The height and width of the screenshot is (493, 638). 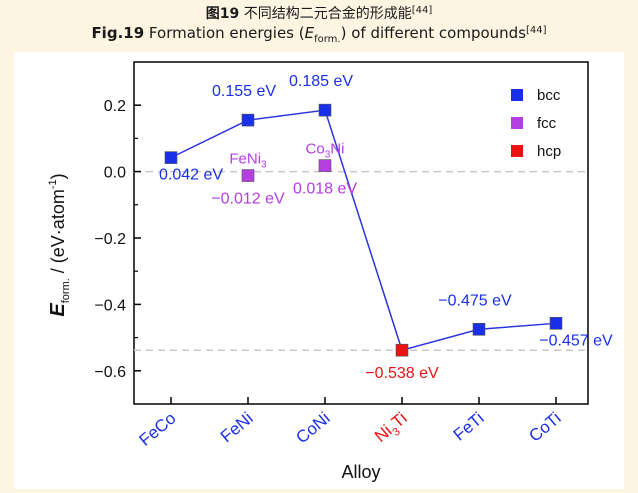 What do you see at coordinates (226, 33) in the screenshot?
I see `caption-en-text-before: Formation energies (` at bounding box center [226, 33].